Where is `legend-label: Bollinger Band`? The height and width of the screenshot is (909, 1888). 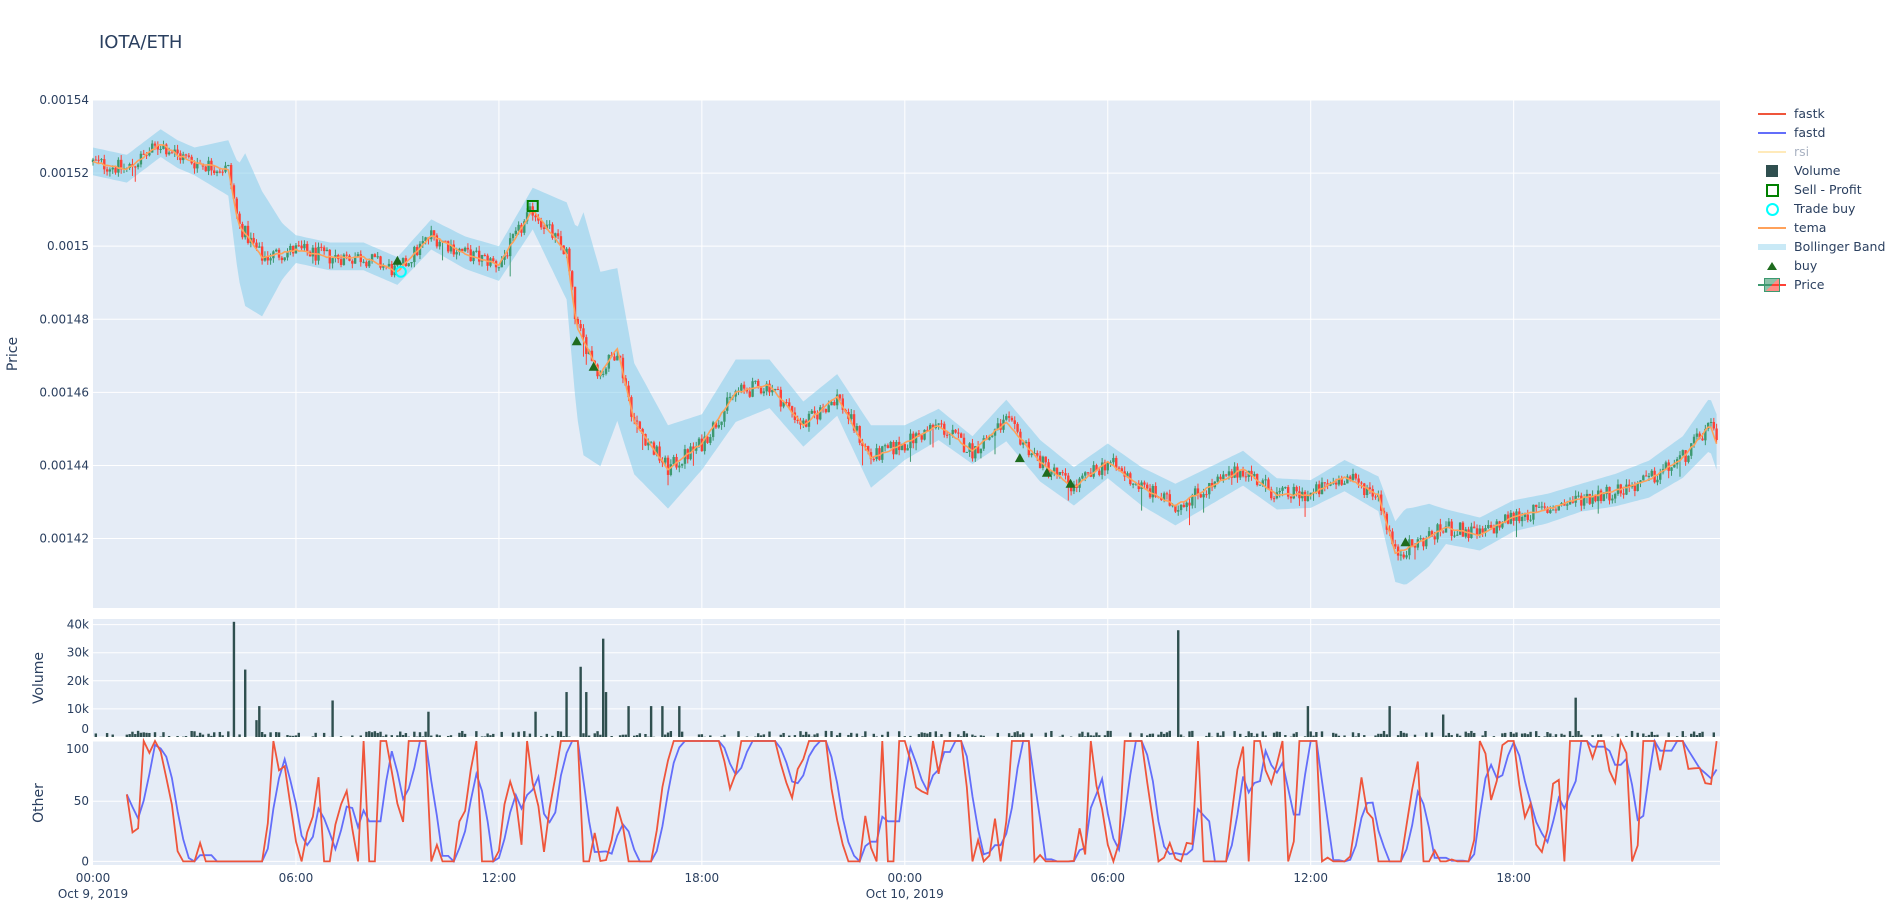
legend-label: Bollinger Band is located at coordinates (1840, 246).